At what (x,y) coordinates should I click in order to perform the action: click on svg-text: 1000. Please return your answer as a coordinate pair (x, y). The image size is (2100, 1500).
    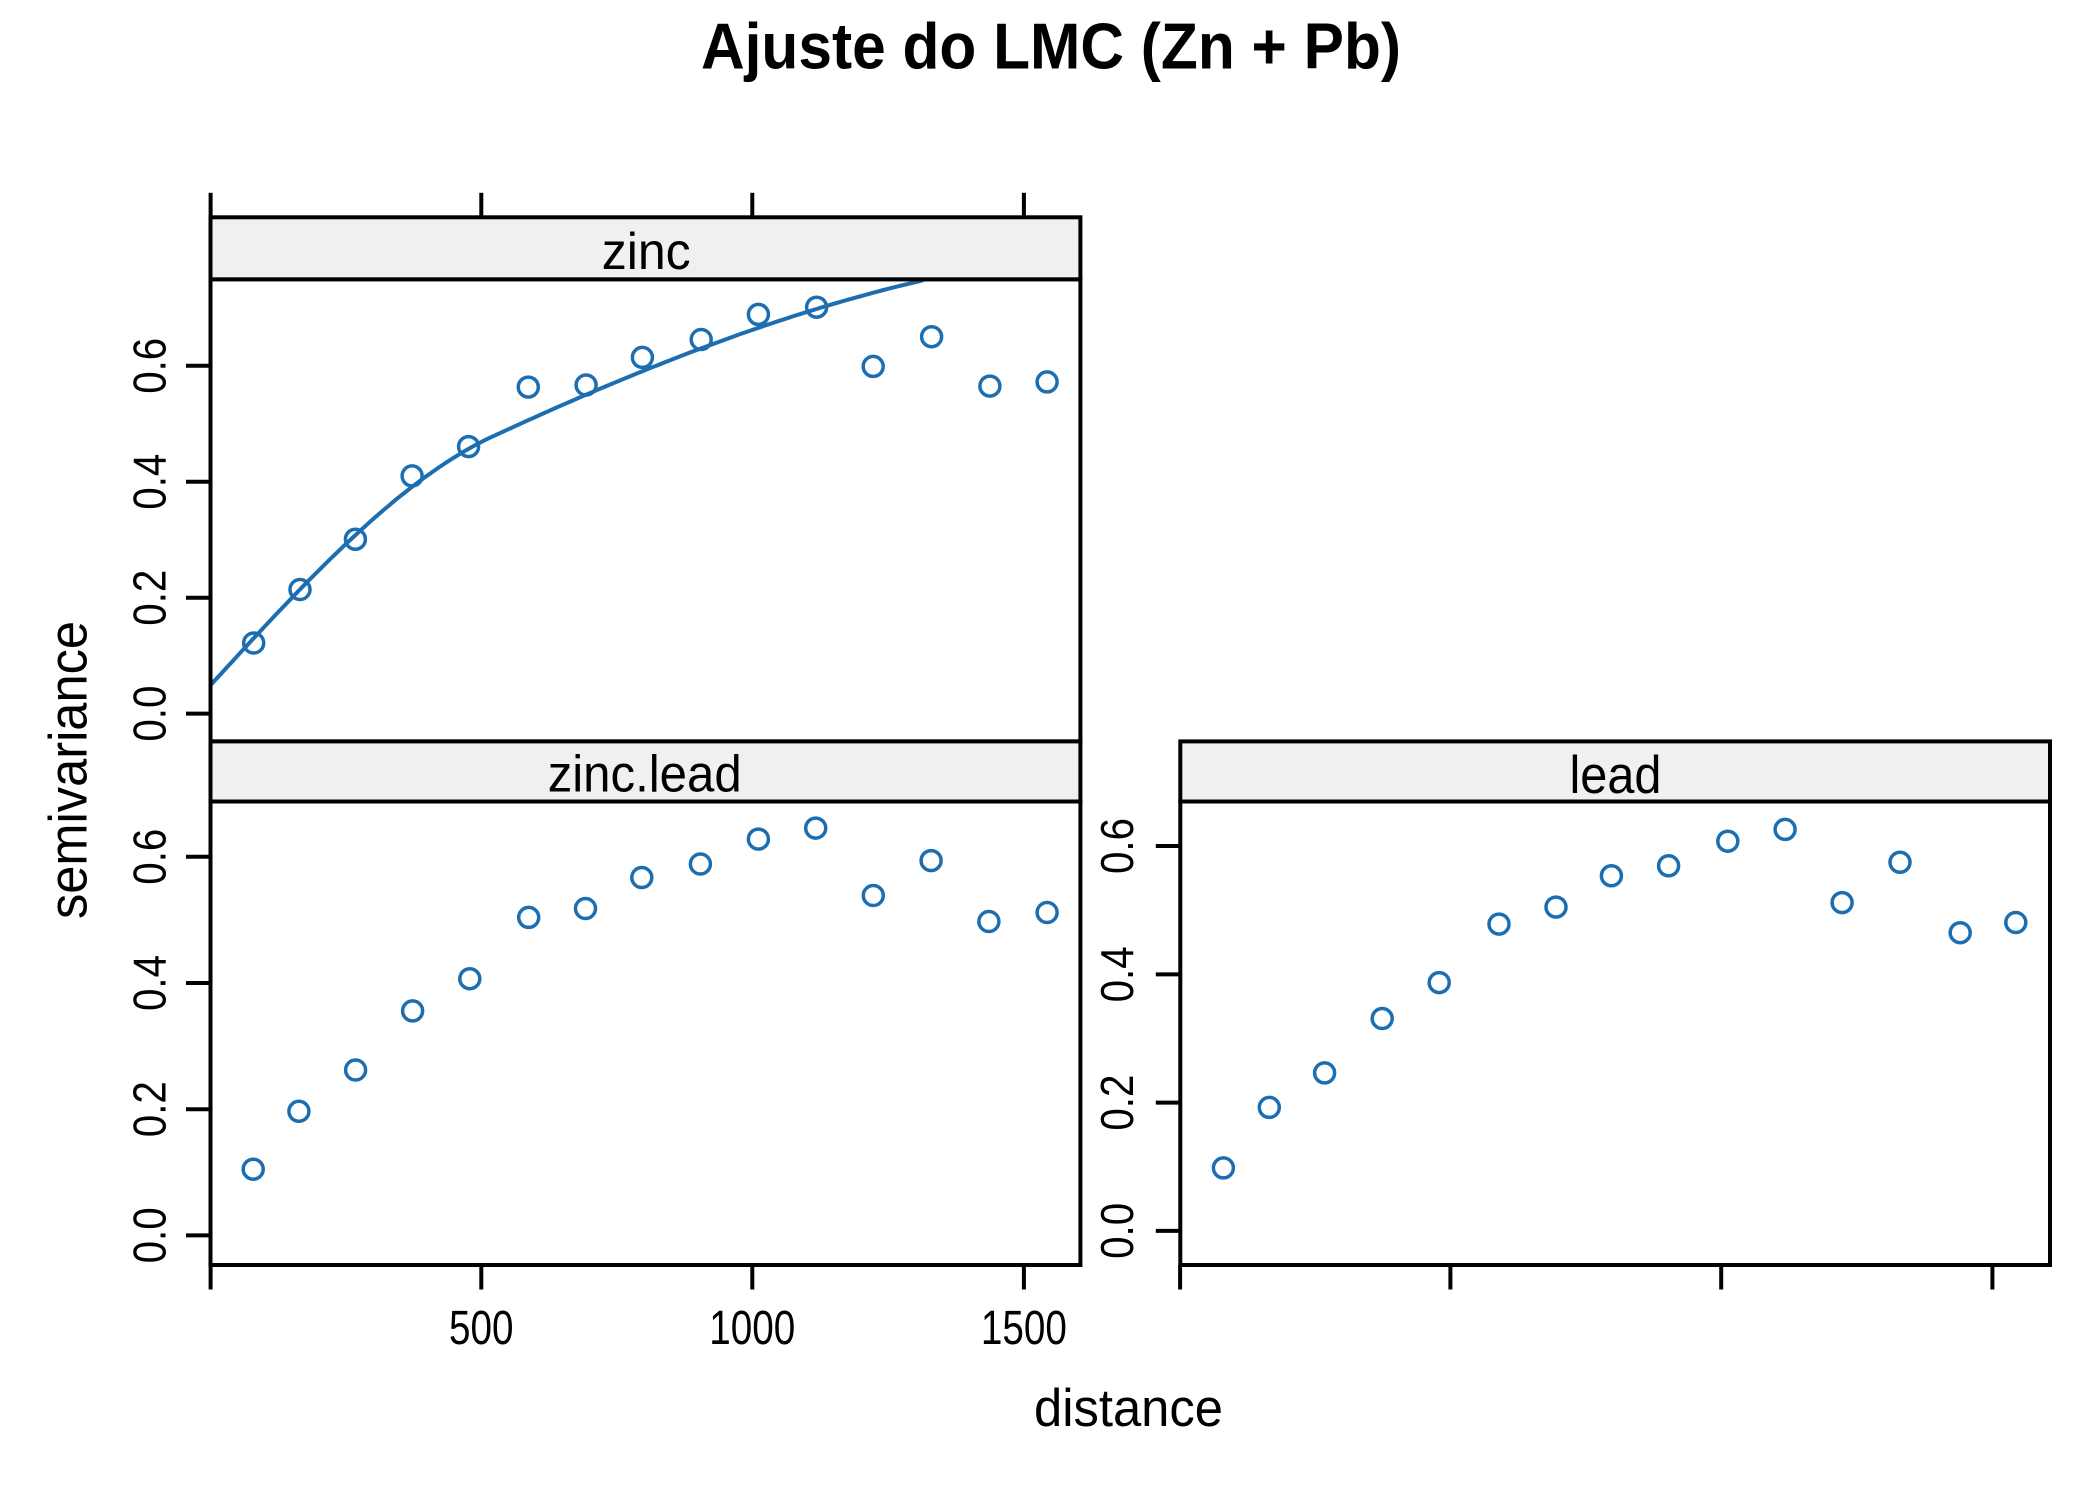
    Looking at the image, I should click on (752, 1328).